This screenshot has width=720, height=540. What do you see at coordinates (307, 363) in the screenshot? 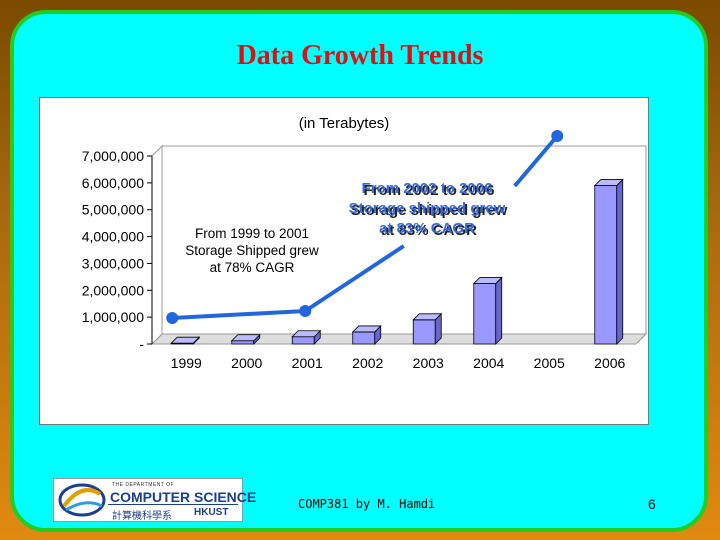
I see `x-tick-label: 2001` at bounding box center [307, 363].